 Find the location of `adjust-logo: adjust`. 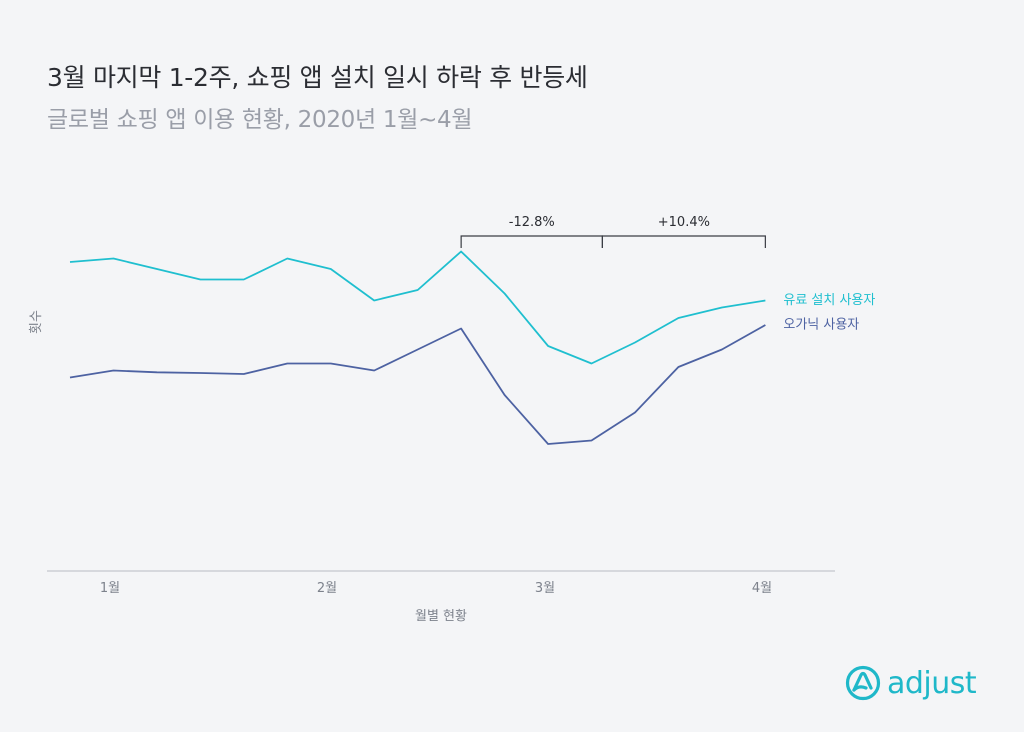

adjust-logo: adjust is located at coordinates (911, 683).